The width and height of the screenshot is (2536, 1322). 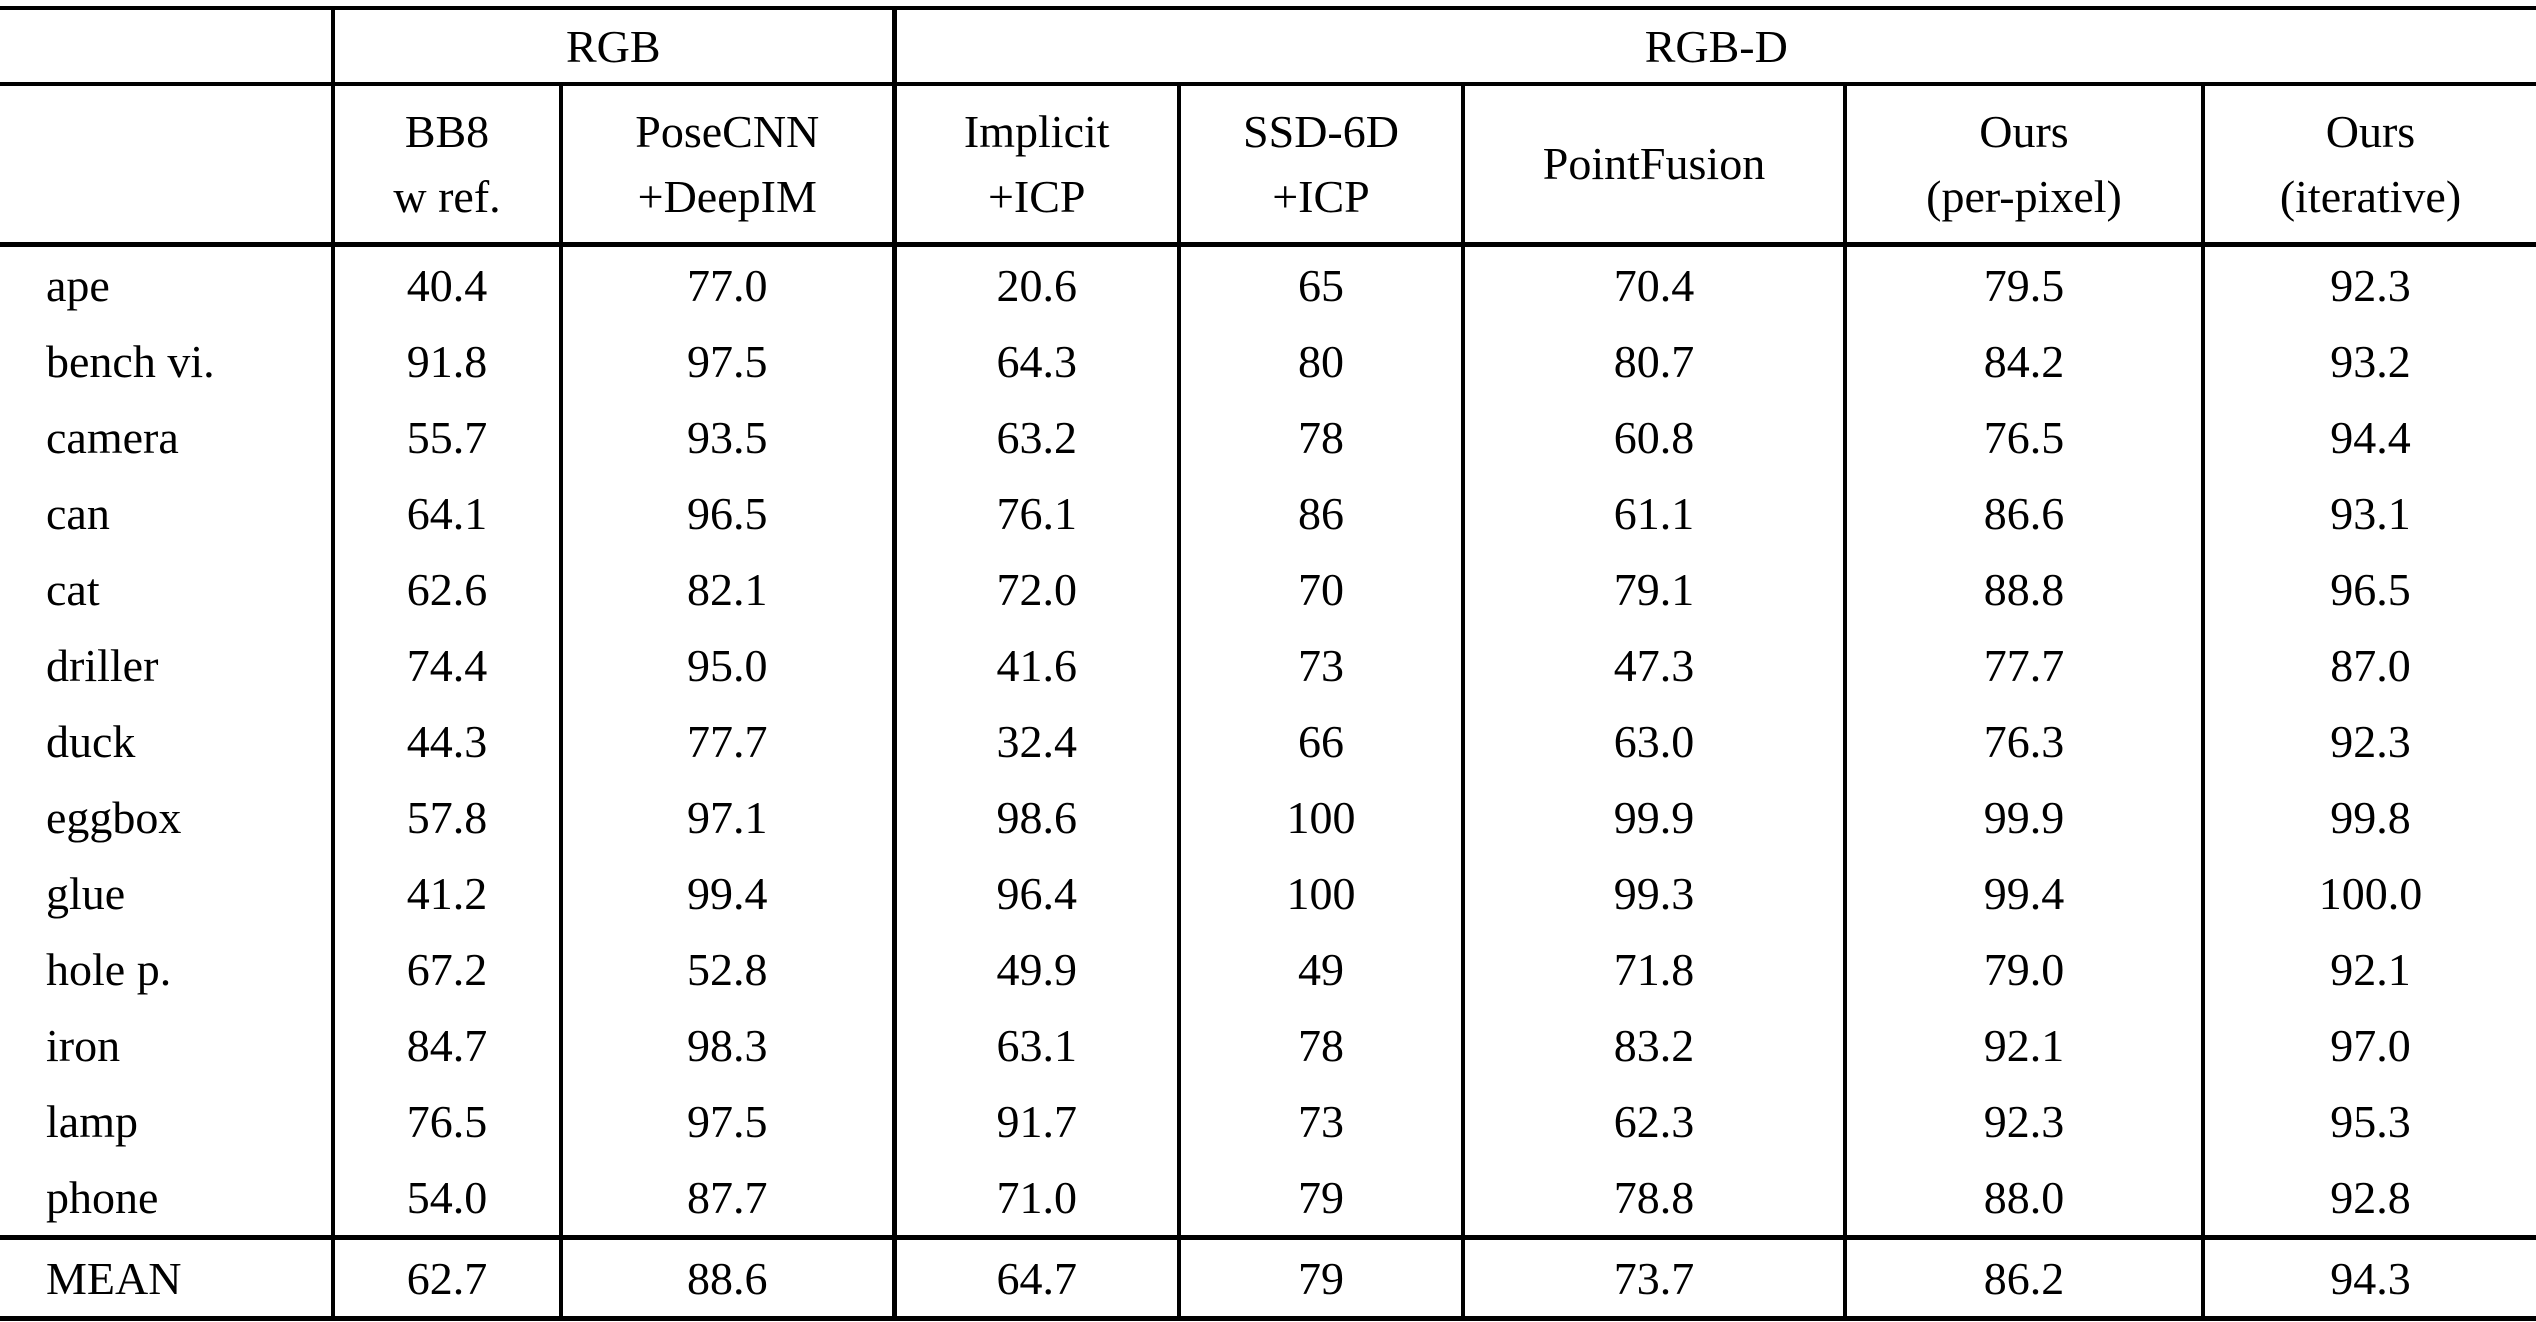 I want to click on value-cell: 77.0, so click(x=729, y=283).